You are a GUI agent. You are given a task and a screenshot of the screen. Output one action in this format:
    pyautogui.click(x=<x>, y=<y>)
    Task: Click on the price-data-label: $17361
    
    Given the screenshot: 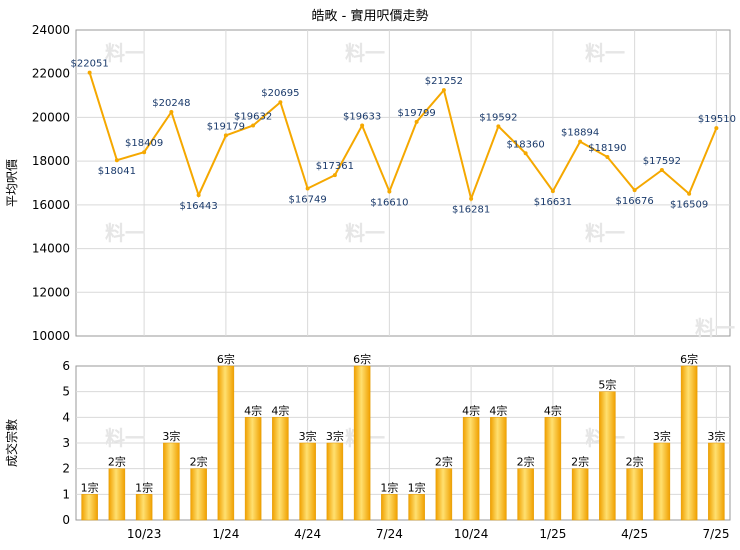 What is the action you would take?
    pyautogui.click(x=335, y=166)
    